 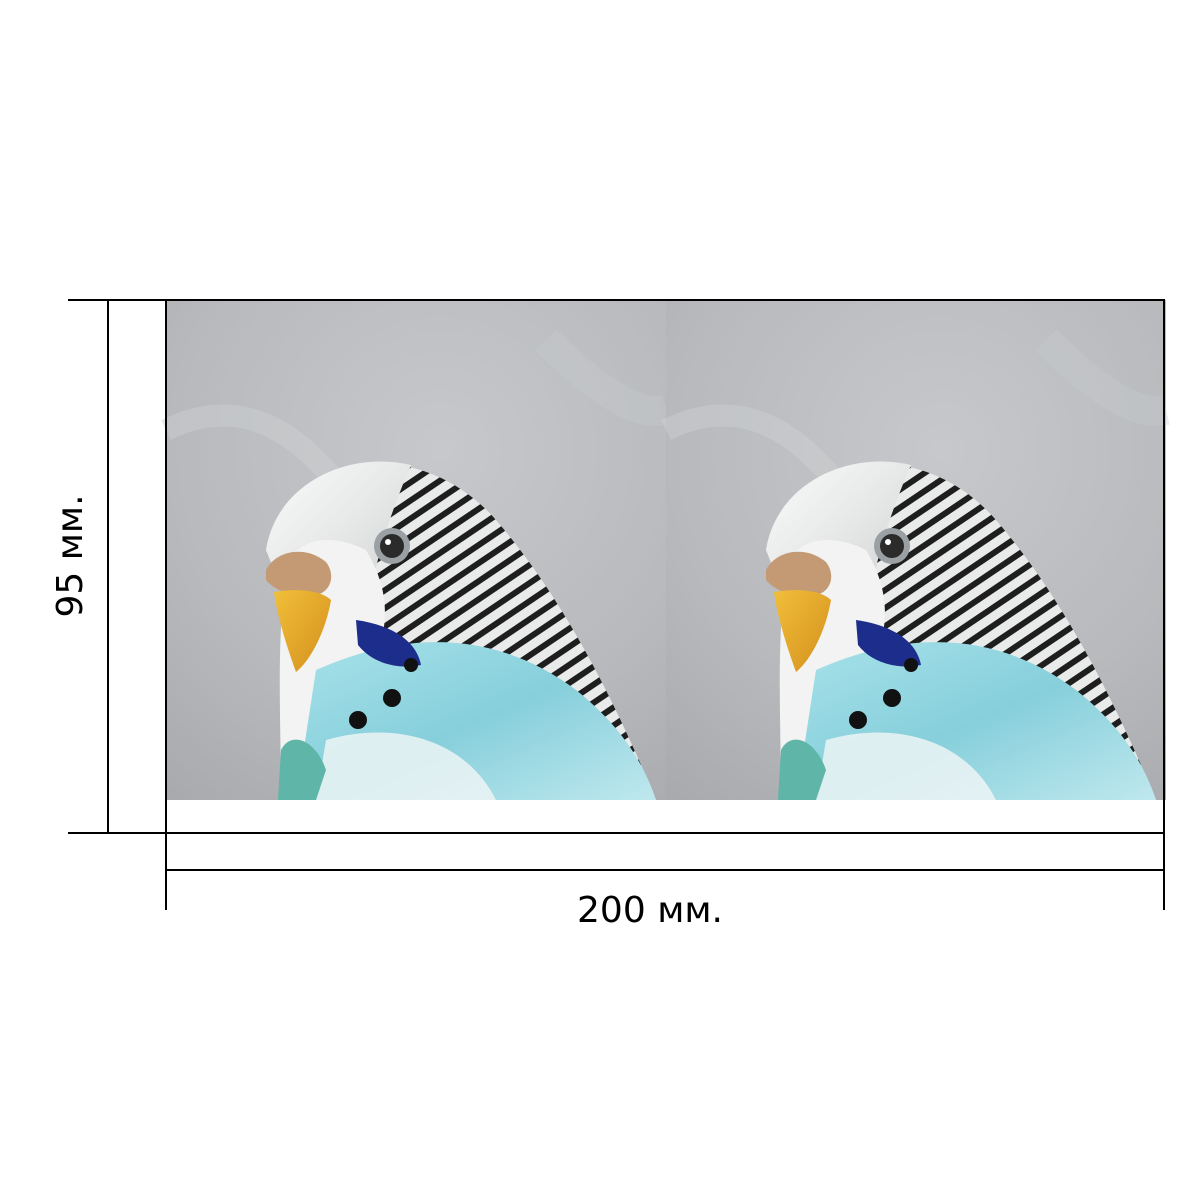 What do you see at coordinates (650, 910) in the screenshot?
I see `width-label: 200 мм.` at bounding box center [650, 910].